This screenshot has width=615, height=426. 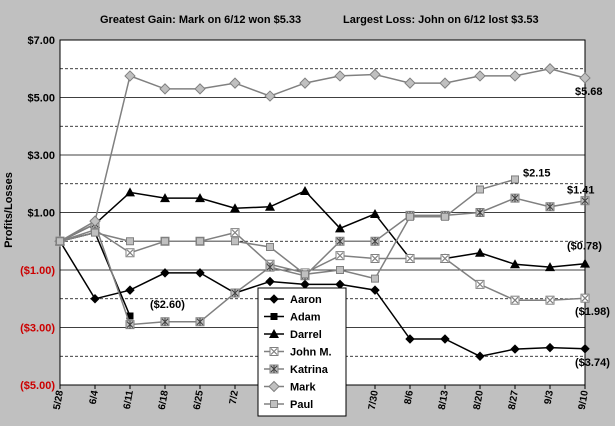 I want to click on legend-label: John M., so click(x=311, y=353).